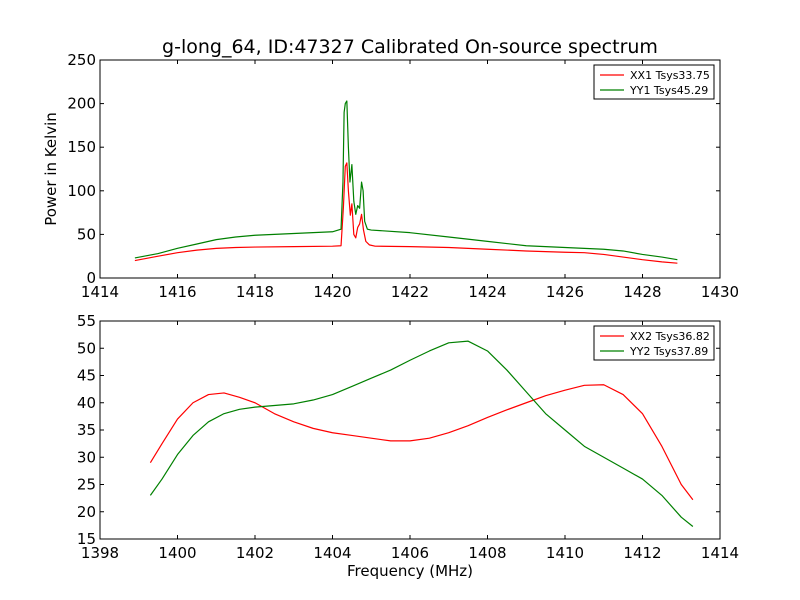  Describe the element at coordinates (86, 376) in the screenshot. I see `bottom-y-tick-label: 45` at that location.